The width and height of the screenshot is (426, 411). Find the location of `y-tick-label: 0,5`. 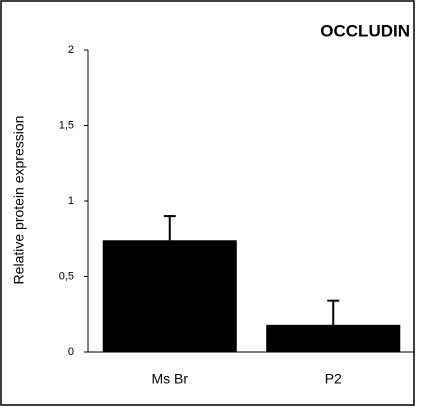

y-tick-label: 0,5 is located at coordinates (66, 276).